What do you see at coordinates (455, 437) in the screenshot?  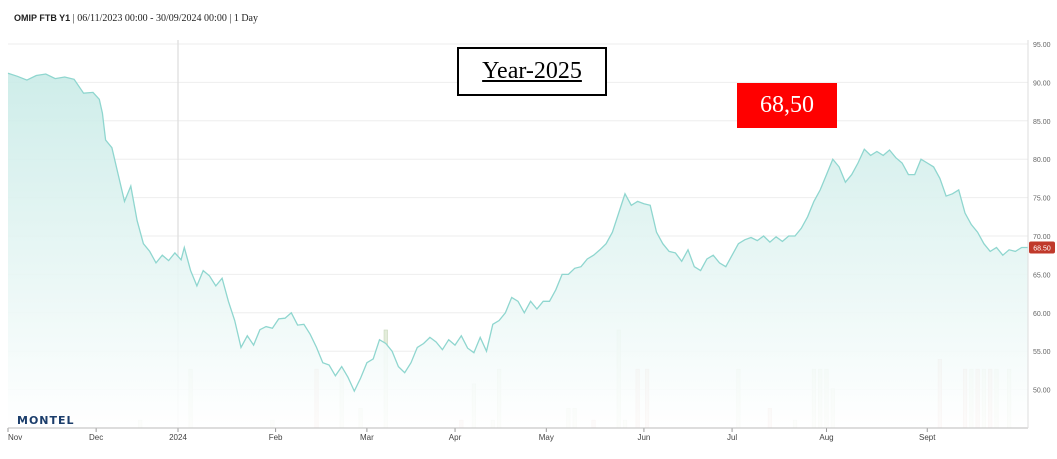 I see `x-tick-label: Apr` at bounding box center [455, 437].